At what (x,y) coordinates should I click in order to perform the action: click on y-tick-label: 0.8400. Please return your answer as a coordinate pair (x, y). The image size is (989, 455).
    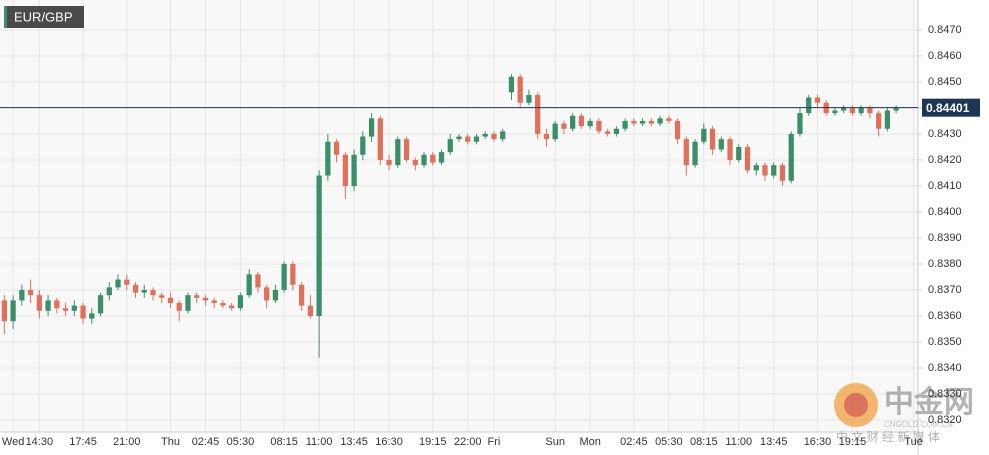
    Looking at the image, I should click on (945, 212).